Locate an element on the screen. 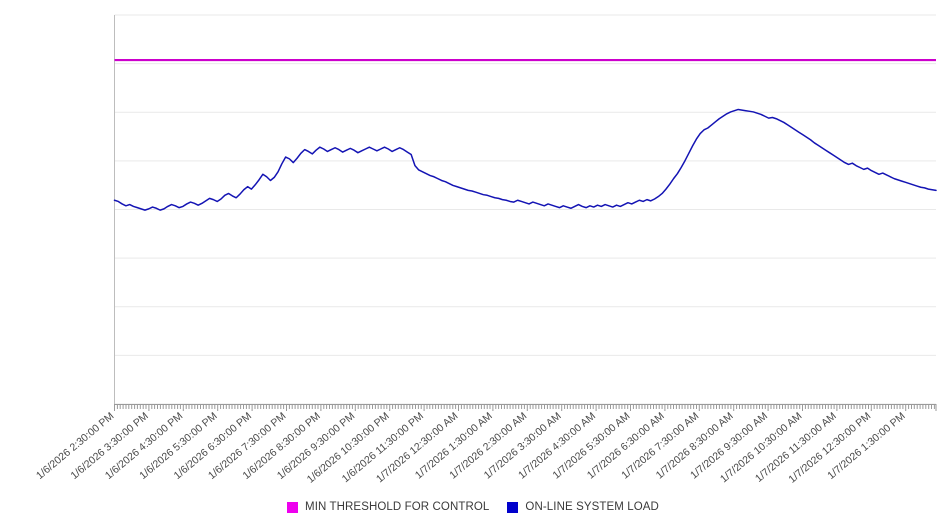 The width and height of the screenshot is (946, 526). legend-label-min-threshold-for-control: MIN THRESHOLD FOR CONTROL is located at coordinates (397, 507).